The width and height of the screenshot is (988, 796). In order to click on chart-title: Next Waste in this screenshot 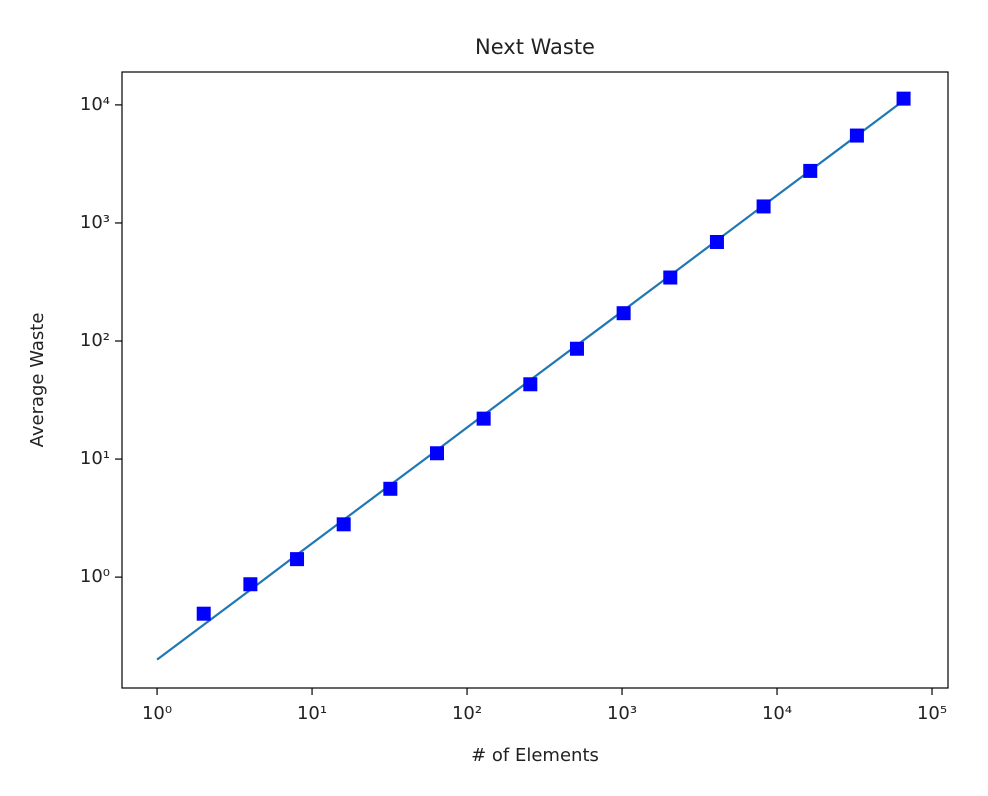, I will do `click(535, 47)`.